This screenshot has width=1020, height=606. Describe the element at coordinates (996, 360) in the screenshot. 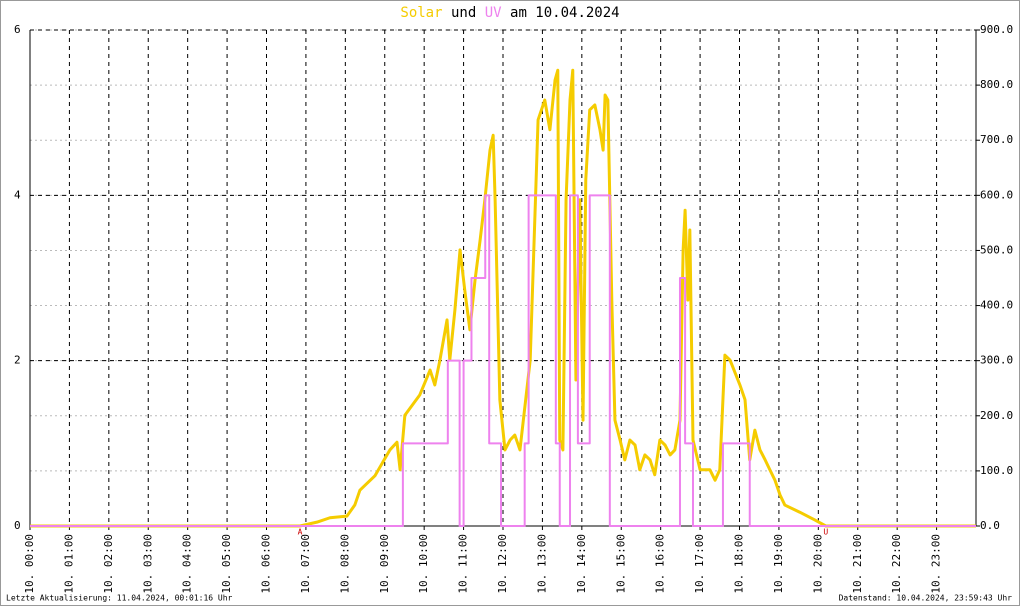

I see `y2-tick-label: 300.0` at that location.